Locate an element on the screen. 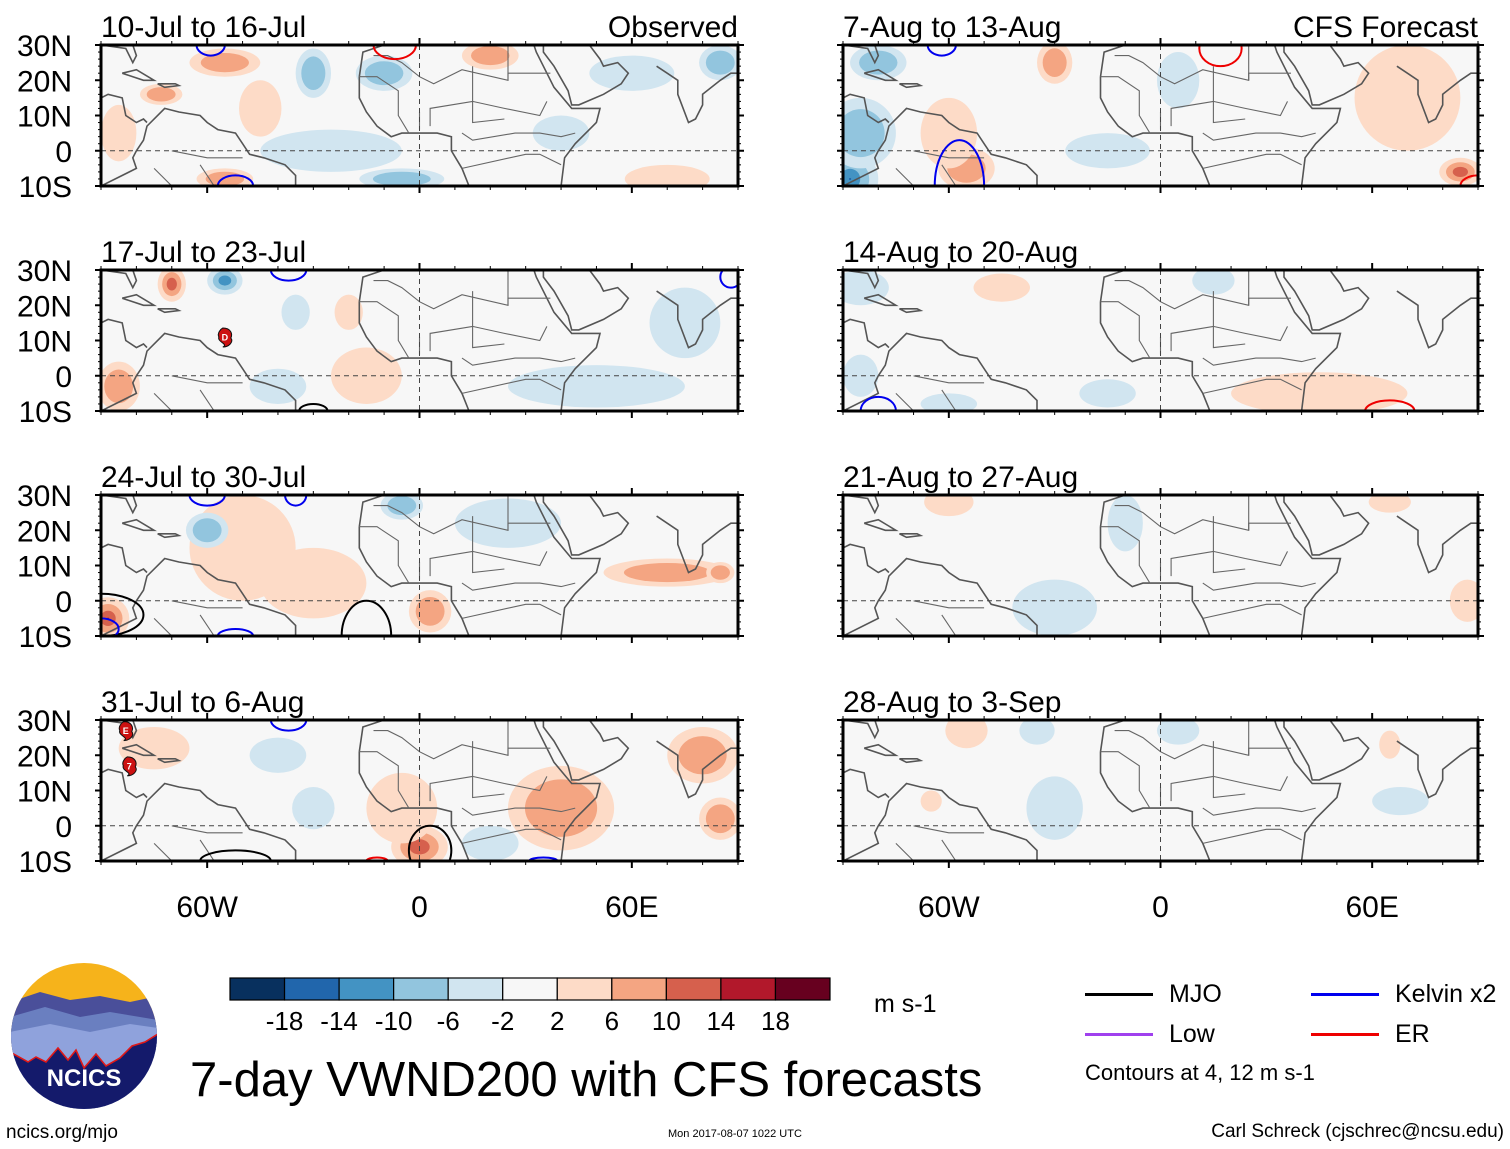  colorbar-tick-label: 2 is located at coordinates (557, 1021).